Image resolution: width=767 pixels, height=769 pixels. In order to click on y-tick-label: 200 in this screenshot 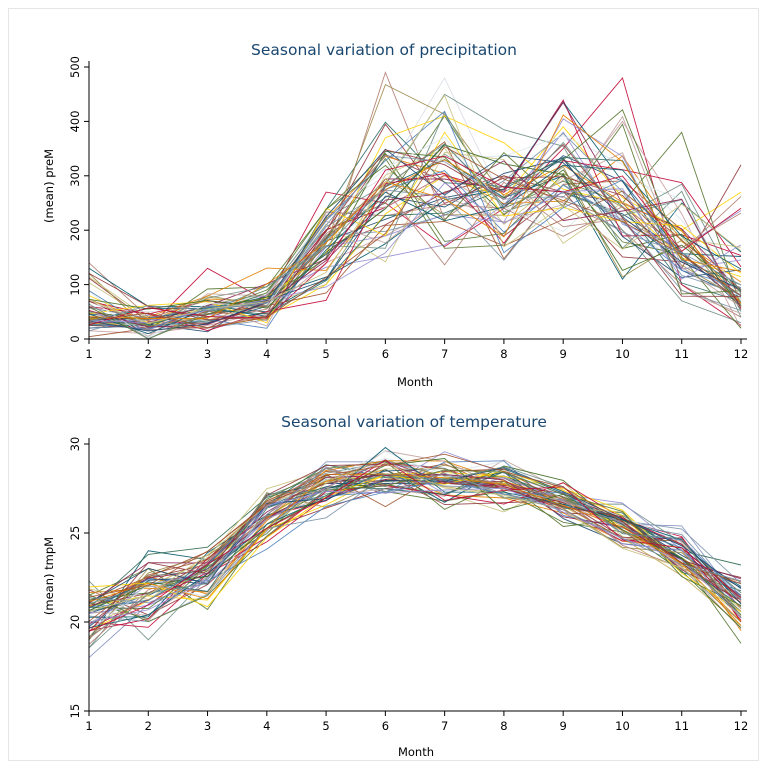, I will do `click(75, 230)`.